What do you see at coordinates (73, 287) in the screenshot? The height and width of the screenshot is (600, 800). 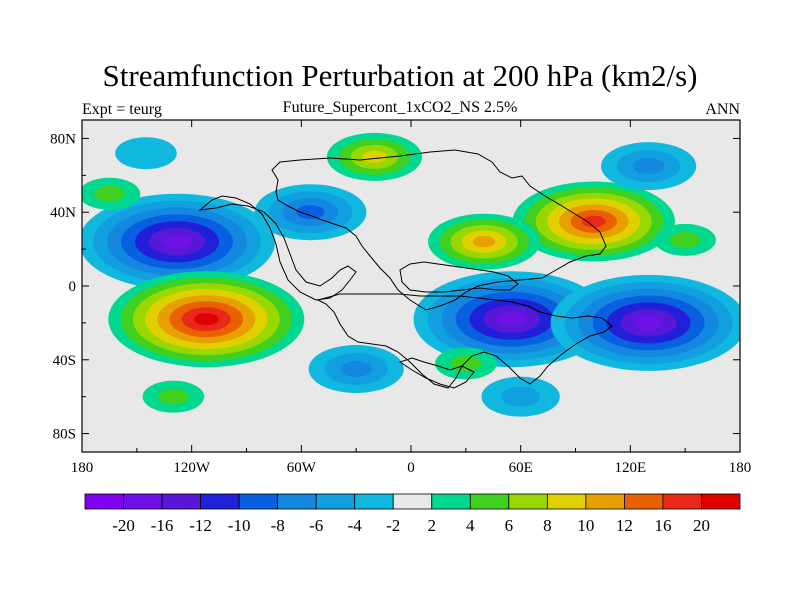 I see `y-tick-label: 0` at bounding box center [73, 287].